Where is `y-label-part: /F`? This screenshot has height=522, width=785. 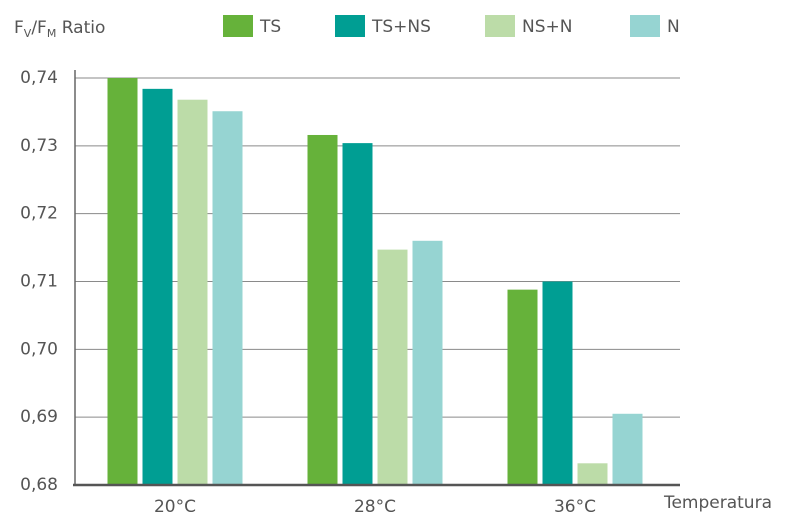
y-label-part: /F is located at coordinates (39, 28).